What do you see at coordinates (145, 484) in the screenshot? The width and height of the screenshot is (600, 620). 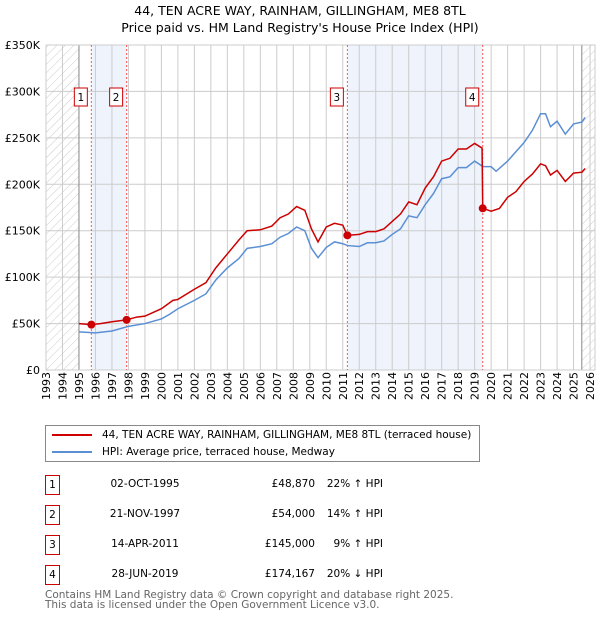 I see `sale-date: 02-OCT-1995` at bounding box center [145, 484].